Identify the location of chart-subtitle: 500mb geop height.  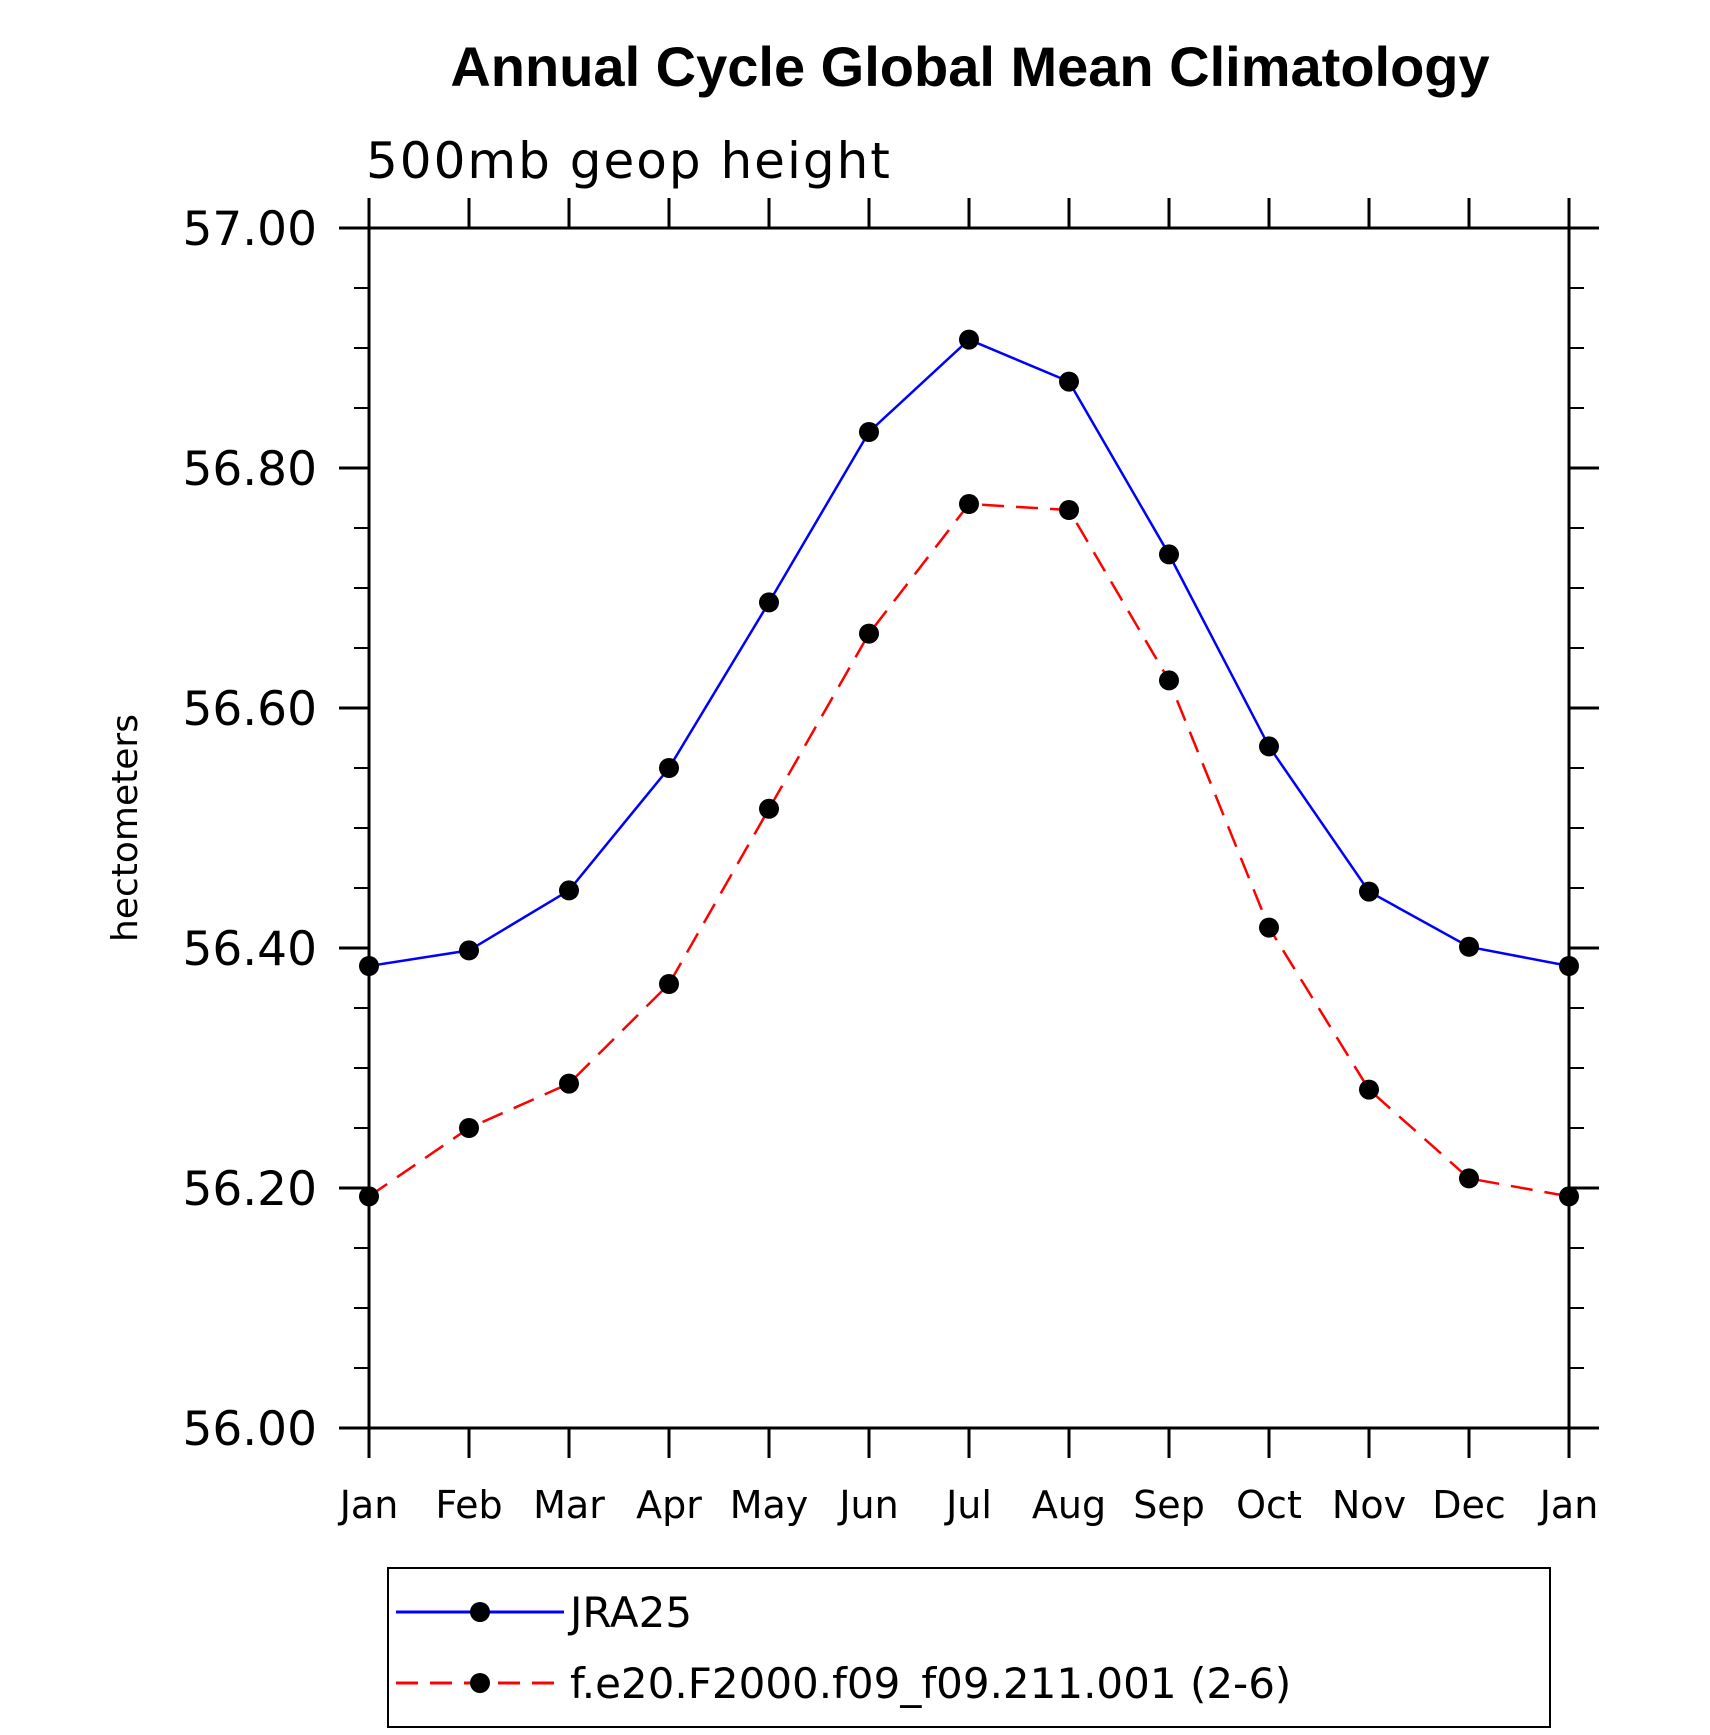
(629, 161).